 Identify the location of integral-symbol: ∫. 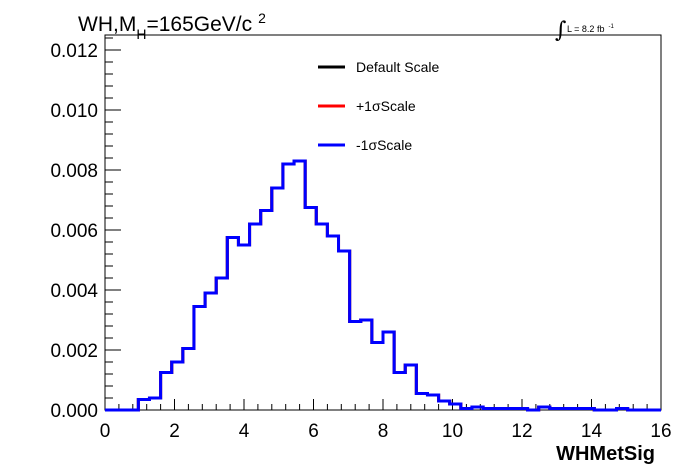
(561, 30).